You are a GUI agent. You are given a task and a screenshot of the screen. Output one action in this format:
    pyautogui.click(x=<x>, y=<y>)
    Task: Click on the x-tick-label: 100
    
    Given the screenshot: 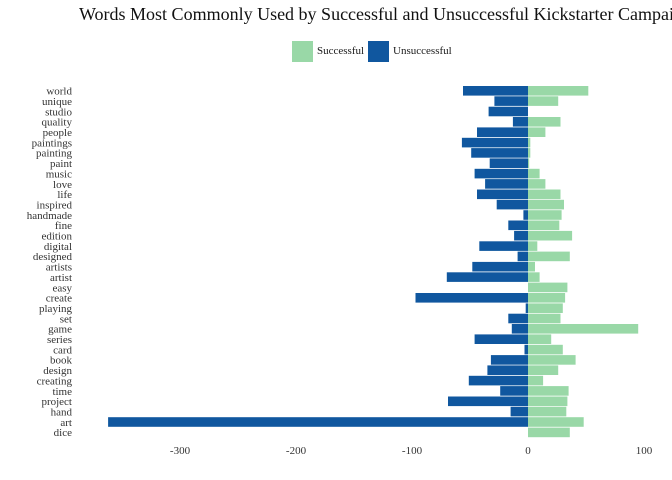 What is the action you would take?
    pyautogui.click(x=644, y=451)
    